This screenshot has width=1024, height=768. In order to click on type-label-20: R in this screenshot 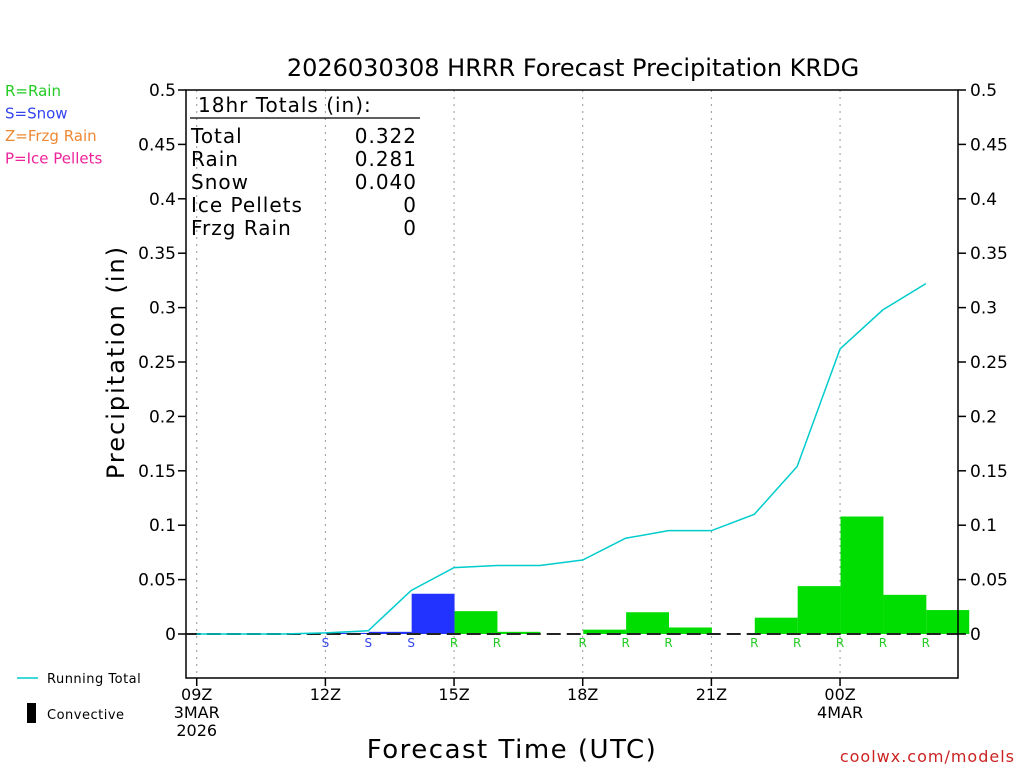, I will do `click(668, 643)`.